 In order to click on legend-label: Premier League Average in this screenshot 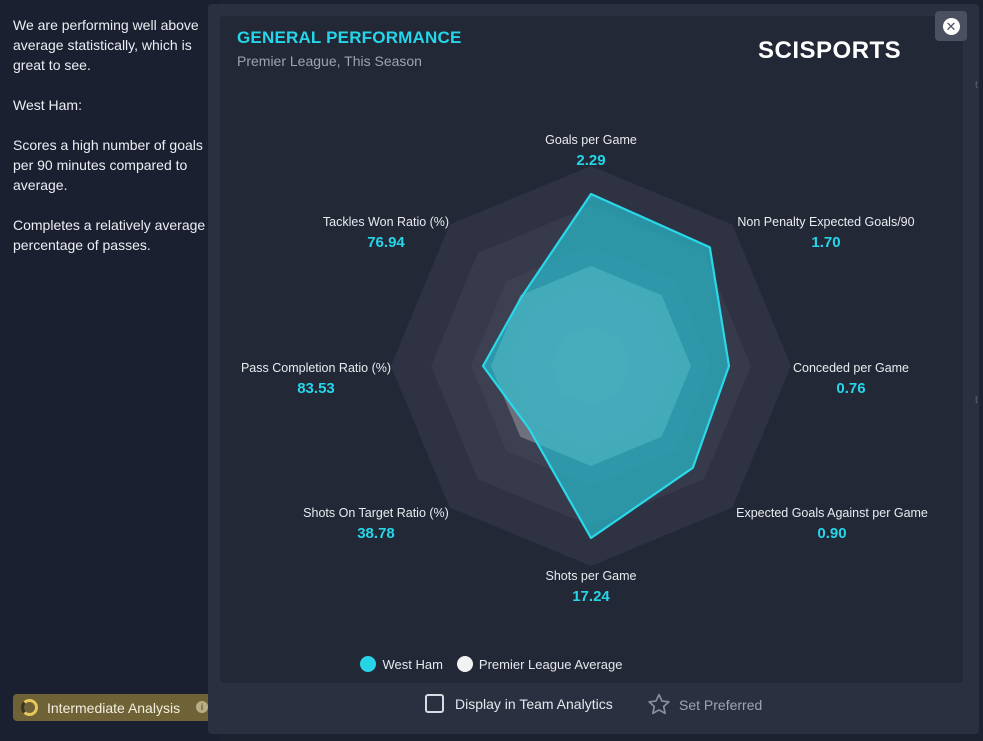, I will do `click(550, 664)`.